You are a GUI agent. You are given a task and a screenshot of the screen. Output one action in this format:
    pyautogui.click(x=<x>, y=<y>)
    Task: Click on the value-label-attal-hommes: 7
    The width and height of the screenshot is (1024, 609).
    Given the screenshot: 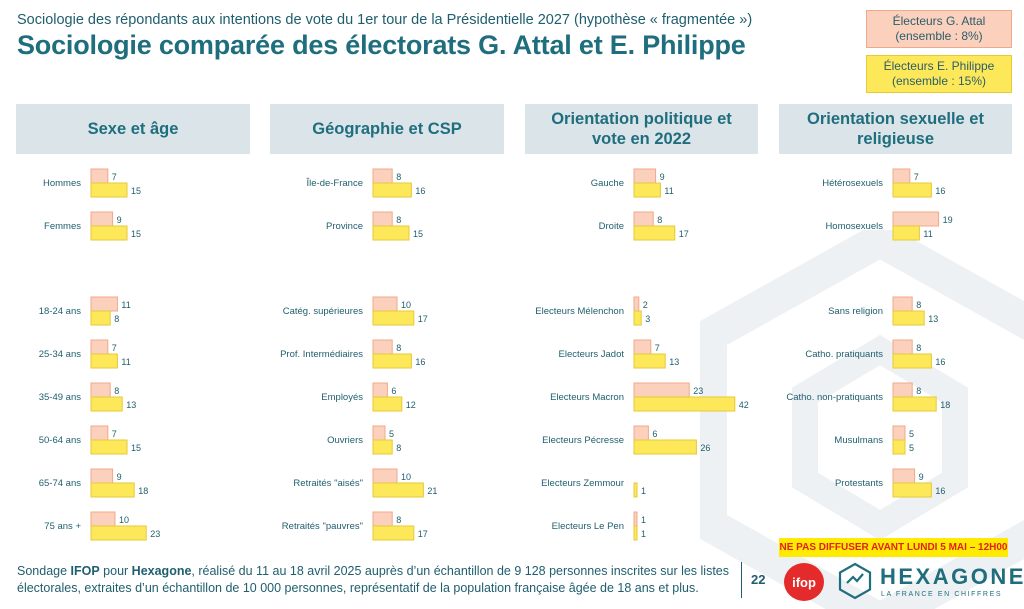 What is the action you would take?
    pyautogui.click(x=114, y=177)
    